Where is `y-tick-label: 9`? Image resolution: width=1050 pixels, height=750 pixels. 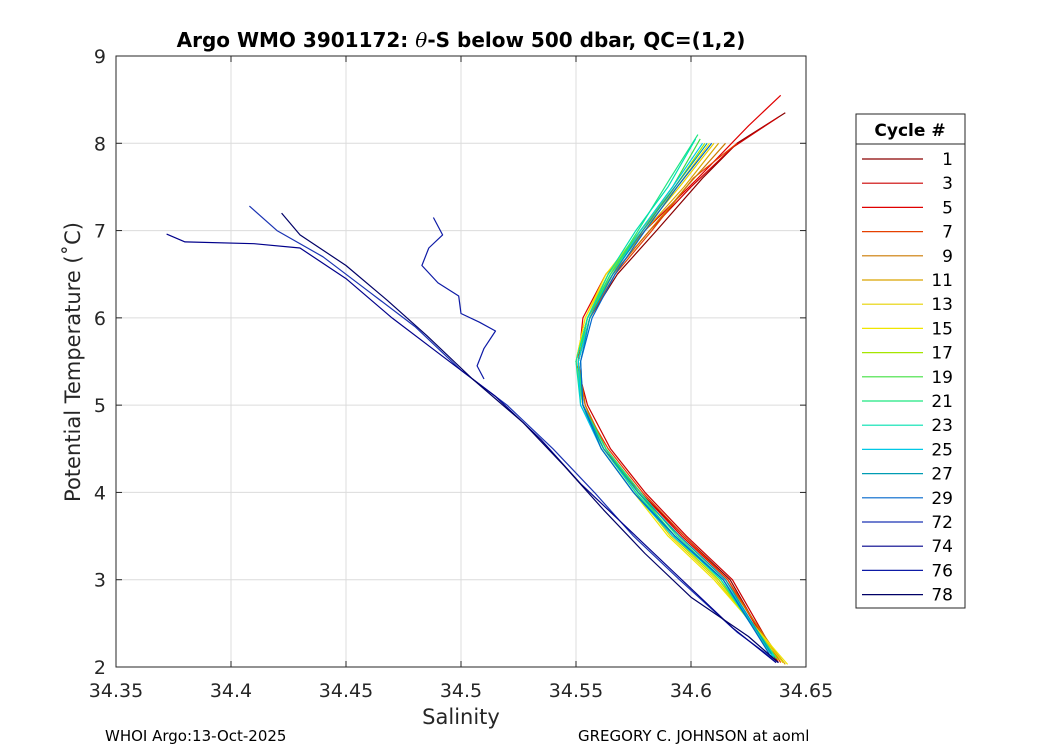 y-tick-label: 9 is located at coordinates (100, 57).